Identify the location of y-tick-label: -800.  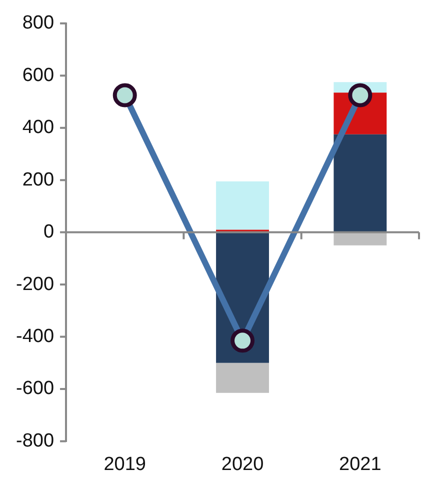
(35, 441).